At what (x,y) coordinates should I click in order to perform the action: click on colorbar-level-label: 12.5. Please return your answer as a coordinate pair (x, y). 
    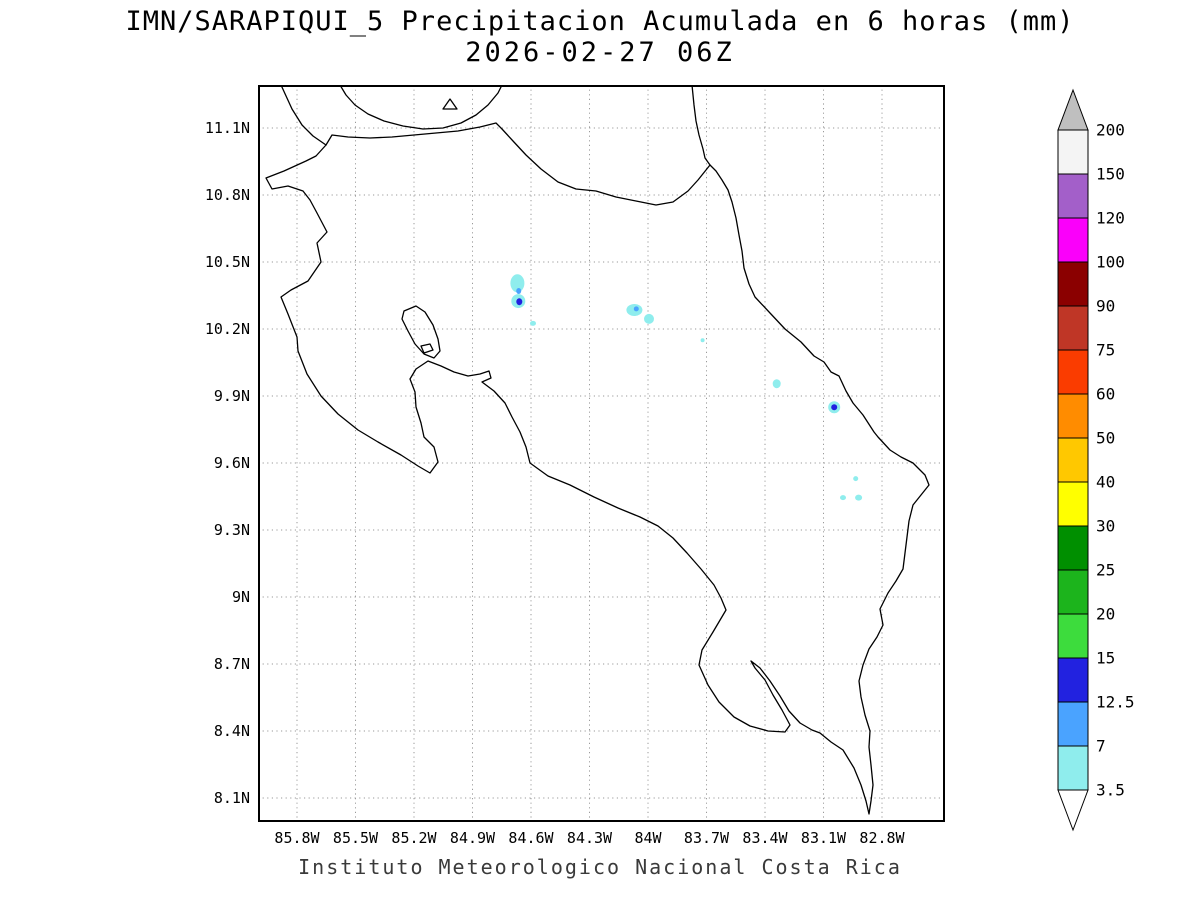
    Looking at the image, I should click on (1115, 702).